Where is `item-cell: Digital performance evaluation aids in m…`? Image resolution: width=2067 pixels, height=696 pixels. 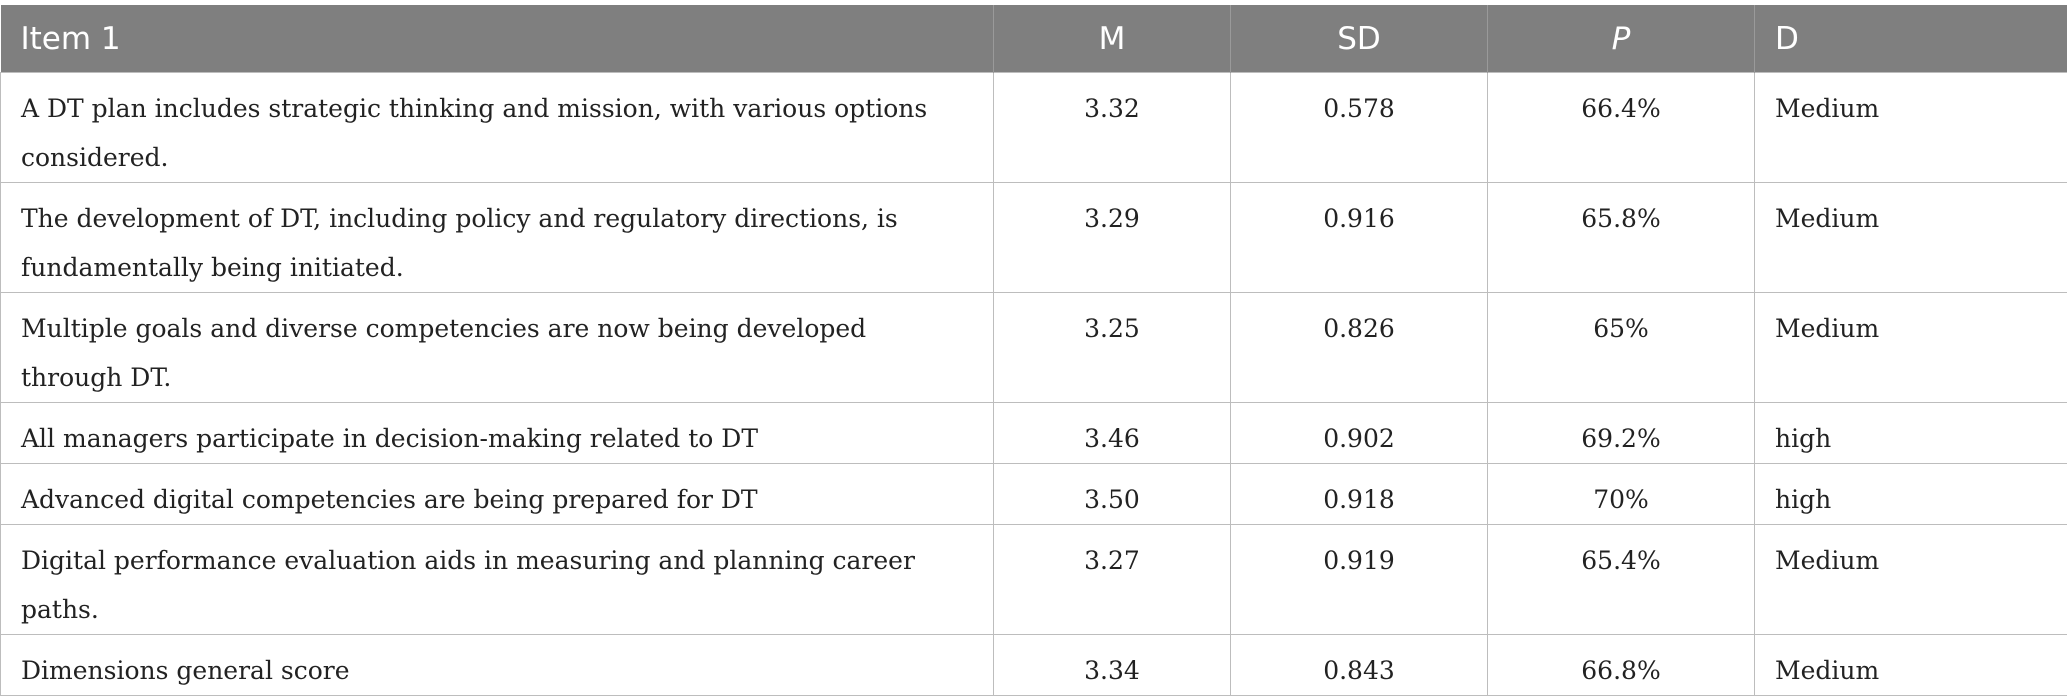 item-cell: Digital performance evaluation aids in m… is located at coordinates (497, 580).